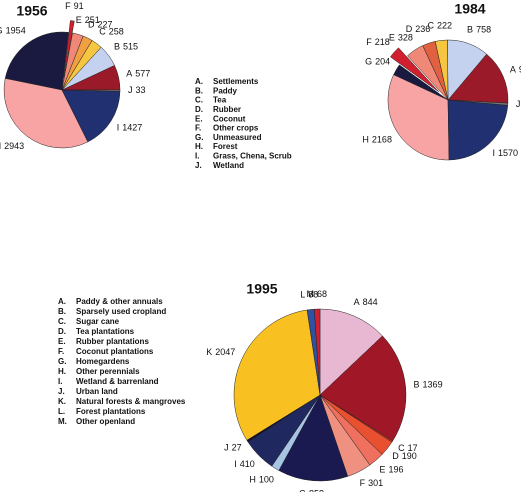 The height and width of the screenshot is (492, 521). Describe the element at coordinates (444, 26) in the screenshot. I see `slice-value: 222` at that location.